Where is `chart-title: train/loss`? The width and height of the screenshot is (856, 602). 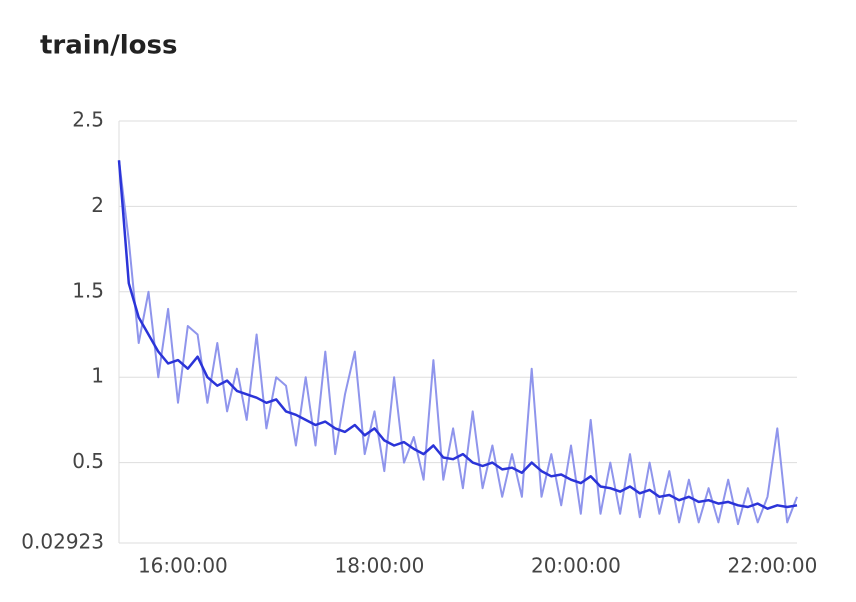
chart-title: train/loss is located at coordinates (108, 46).